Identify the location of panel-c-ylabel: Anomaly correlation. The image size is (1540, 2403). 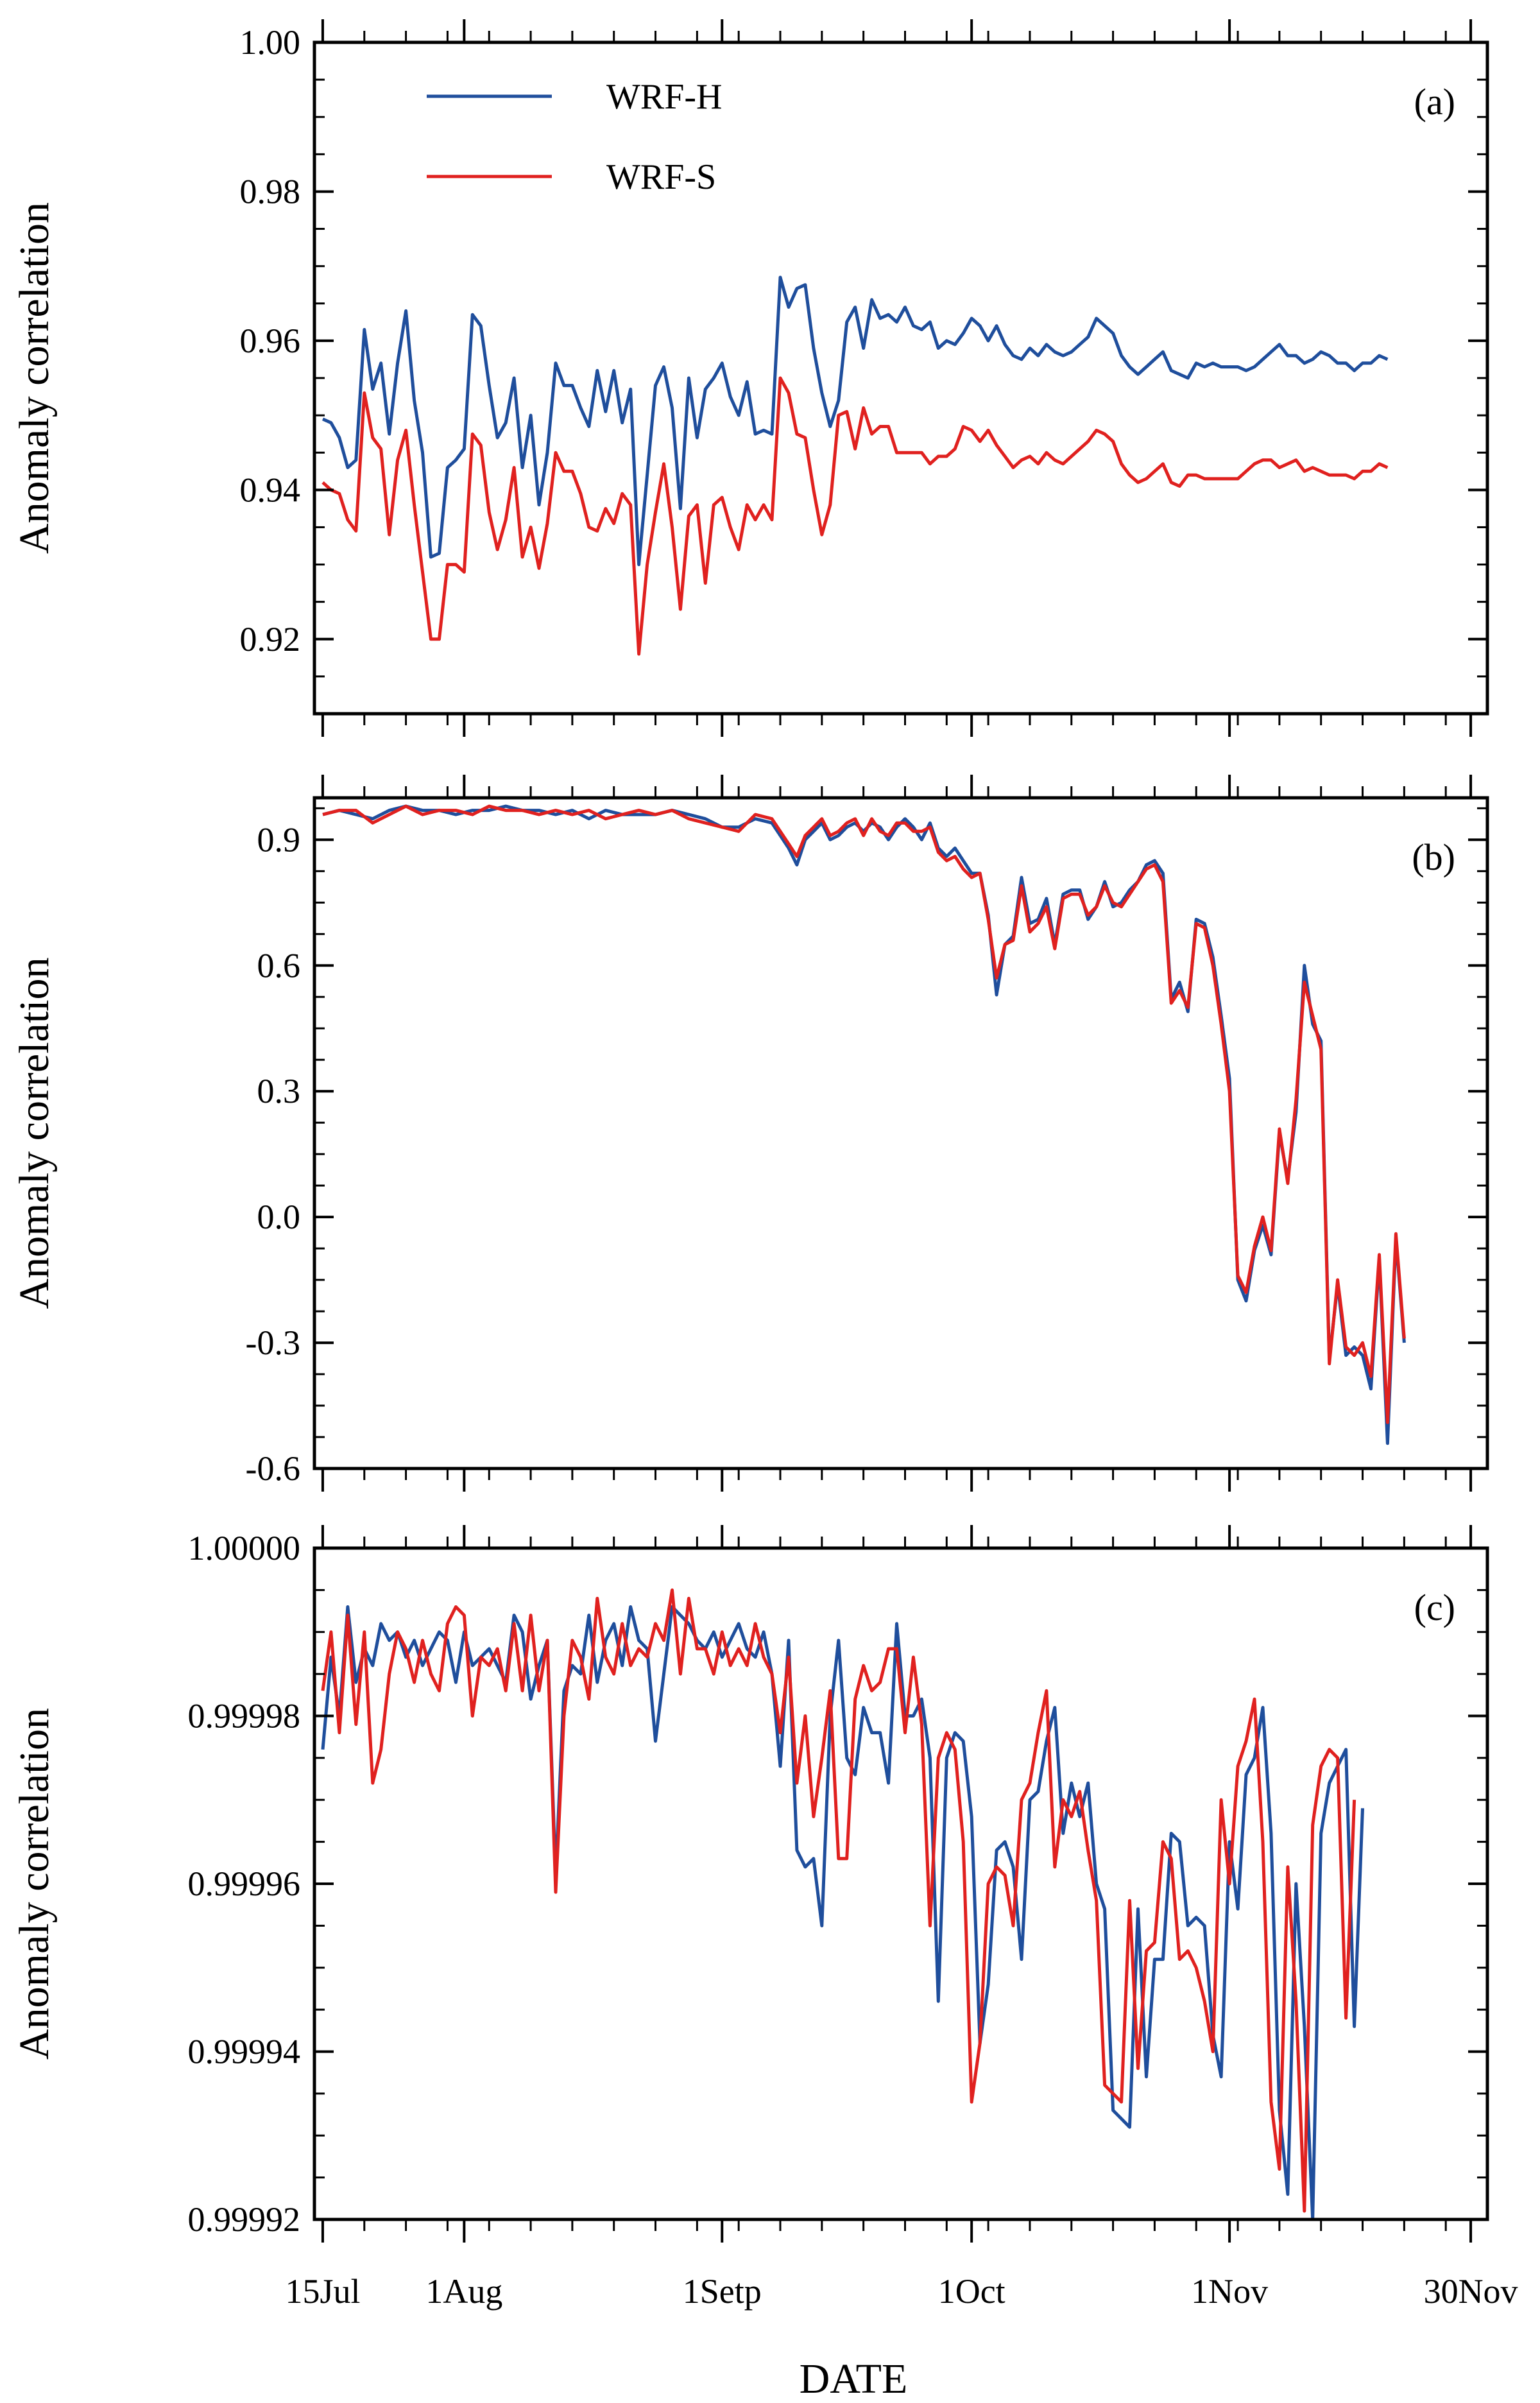
(35, 1884).